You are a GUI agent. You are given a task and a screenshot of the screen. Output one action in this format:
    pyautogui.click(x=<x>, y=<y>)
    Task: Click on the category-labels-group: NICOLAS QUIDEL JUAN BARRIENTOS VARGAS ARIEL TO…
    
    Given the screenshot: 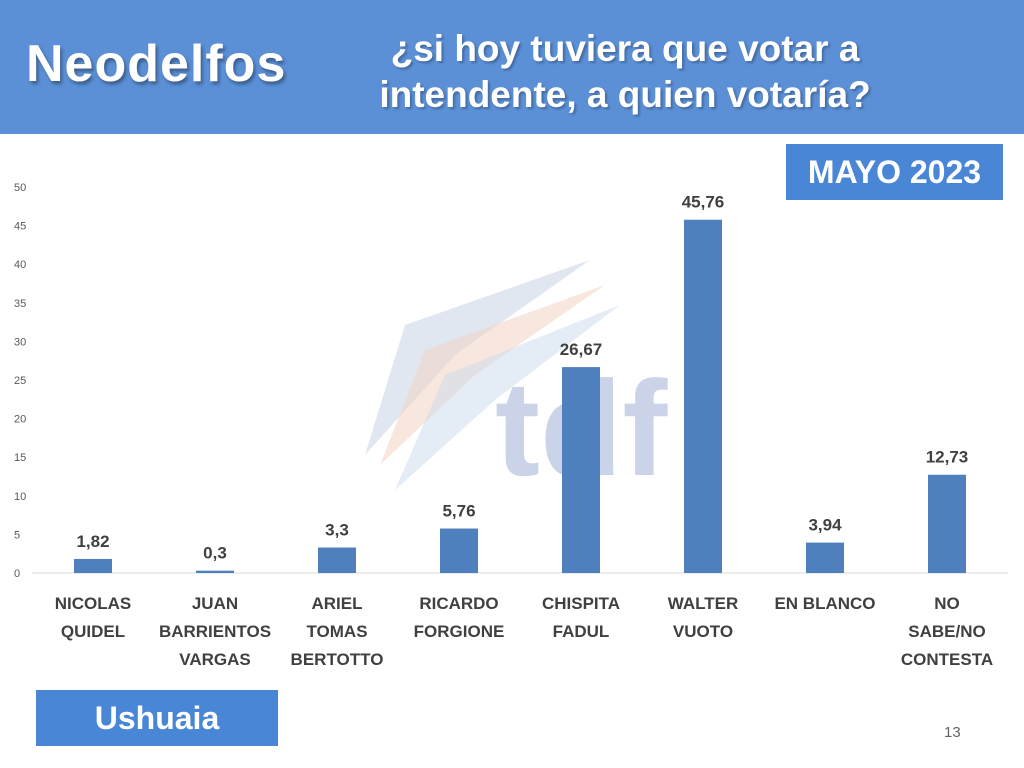 What is the action you would take?
    pyautogui.click(x=524, y=631)
    